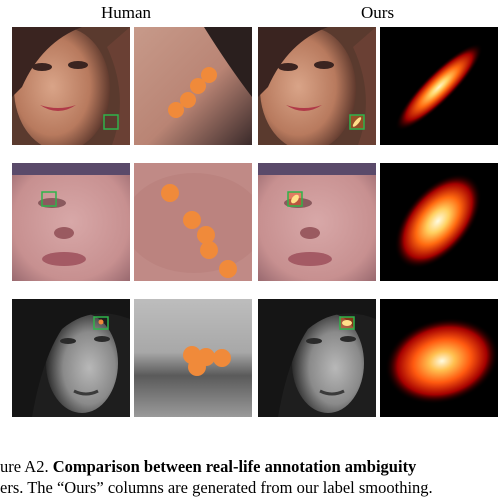 The height and width of the screenshot is (504, 503). I want to click on row1-ours-face-image, so click(317, 86).